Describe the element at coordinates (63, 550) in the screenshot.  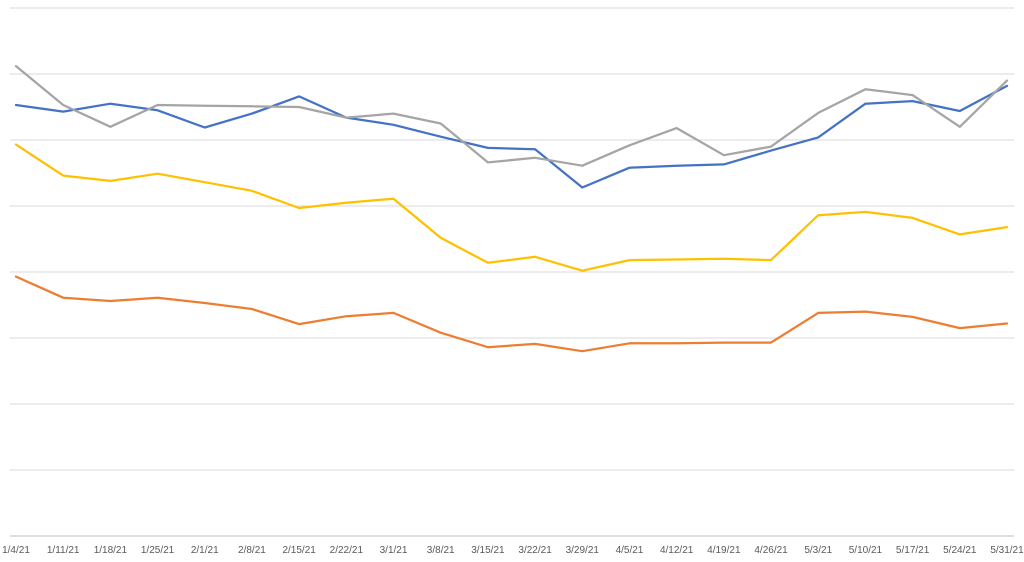
I see `x-tick-label: 1/11/21` at that location.